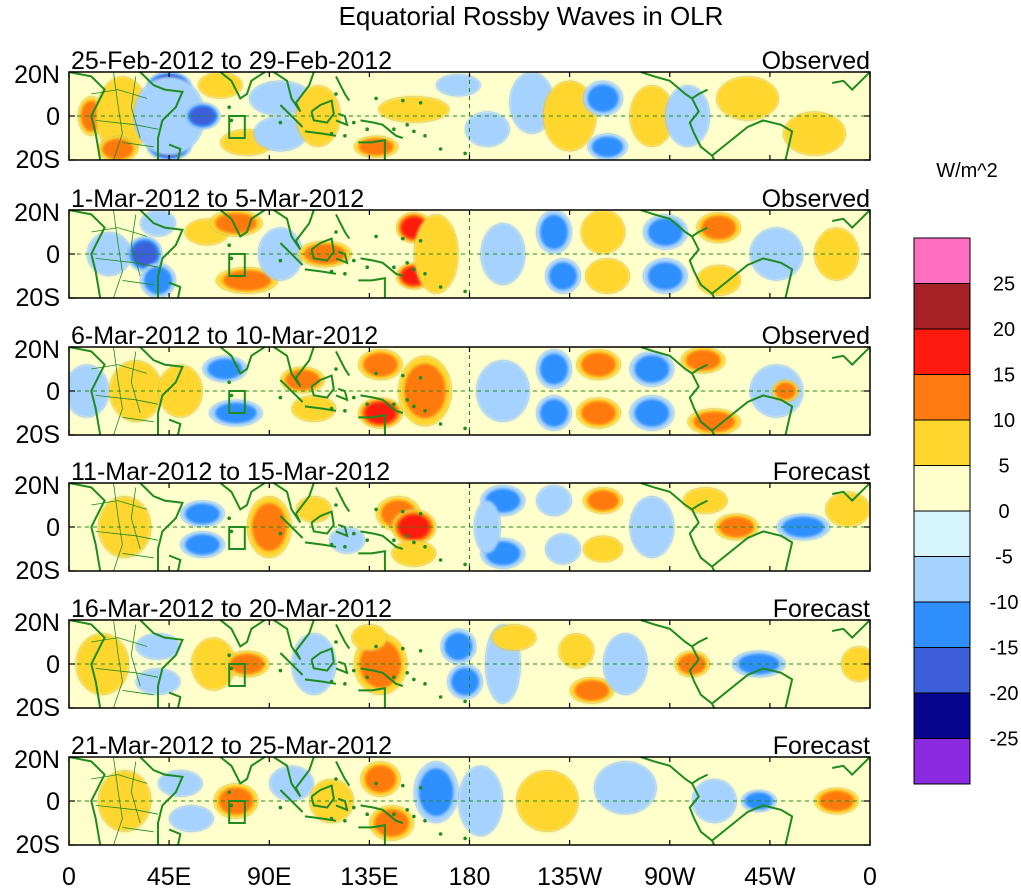  I want to click on x-tick-label: 0, so click(69, 876).